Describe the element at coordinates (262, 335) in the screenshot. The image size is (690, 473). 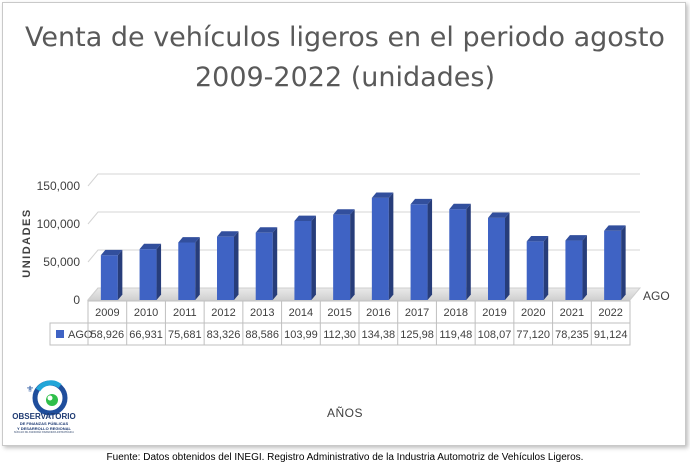
I see `data-label: 88,586` at that location.